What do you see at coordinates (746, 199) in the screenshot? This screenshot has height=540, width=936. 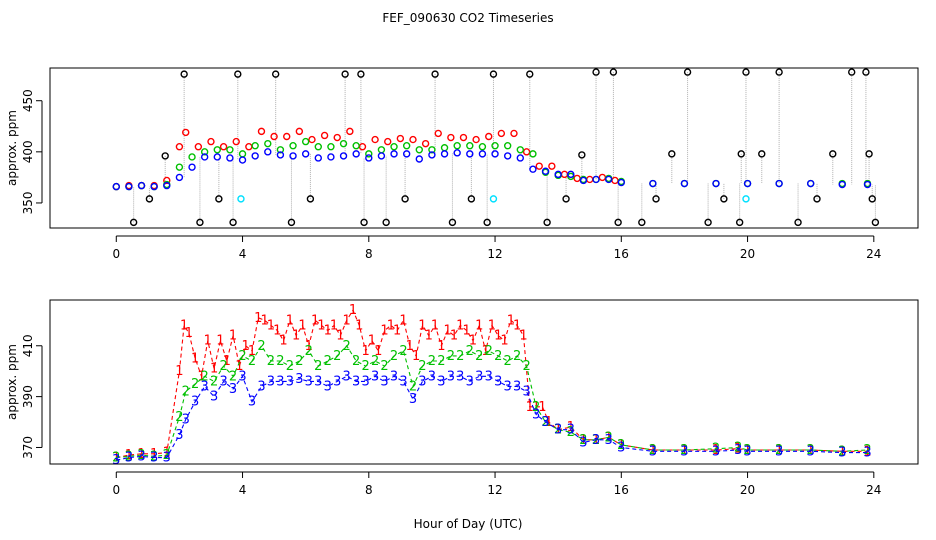 I see `data-point-cyan` at bounding box center [746, 199].